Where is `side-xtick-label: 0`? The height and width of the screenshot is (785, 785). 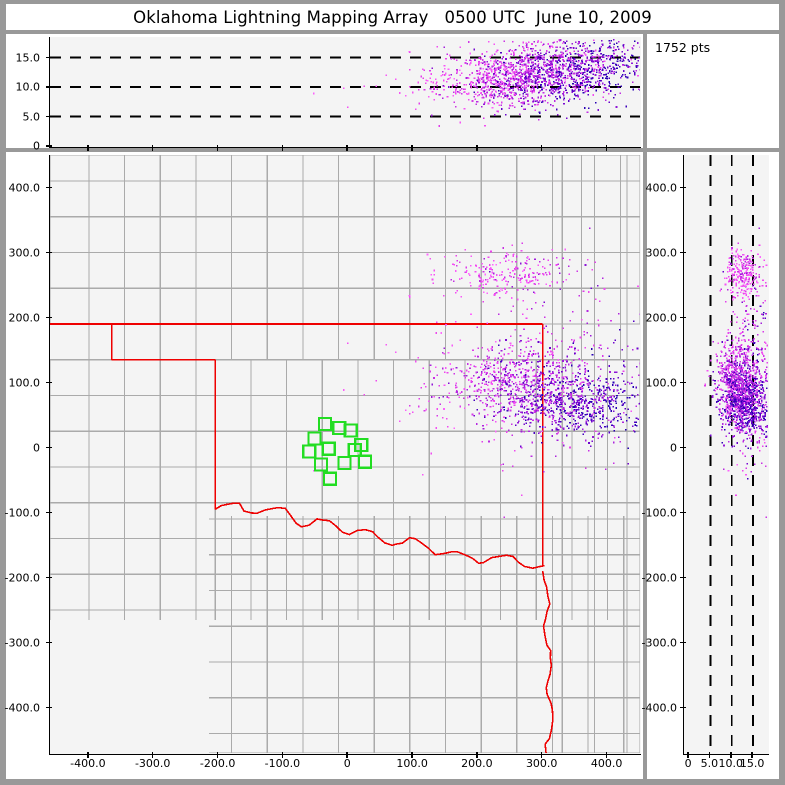 side-xtick-label: 0 is located at coordinates (688, 763).